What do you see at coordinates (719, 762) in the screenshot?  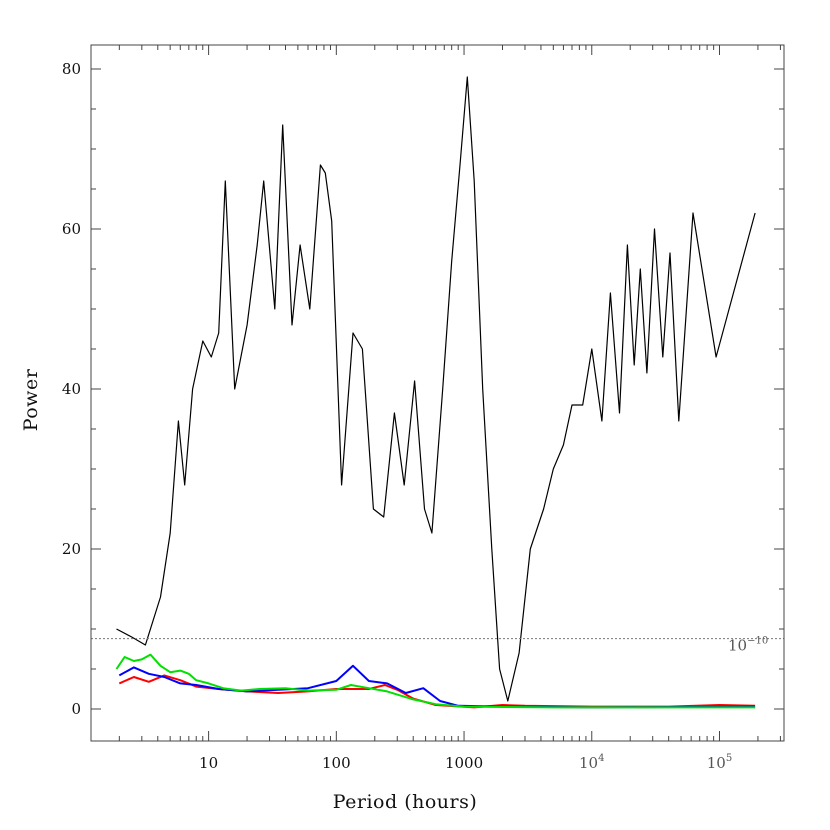 I see `x-tick-label: 10⁵` at bounding box center [719, 762].